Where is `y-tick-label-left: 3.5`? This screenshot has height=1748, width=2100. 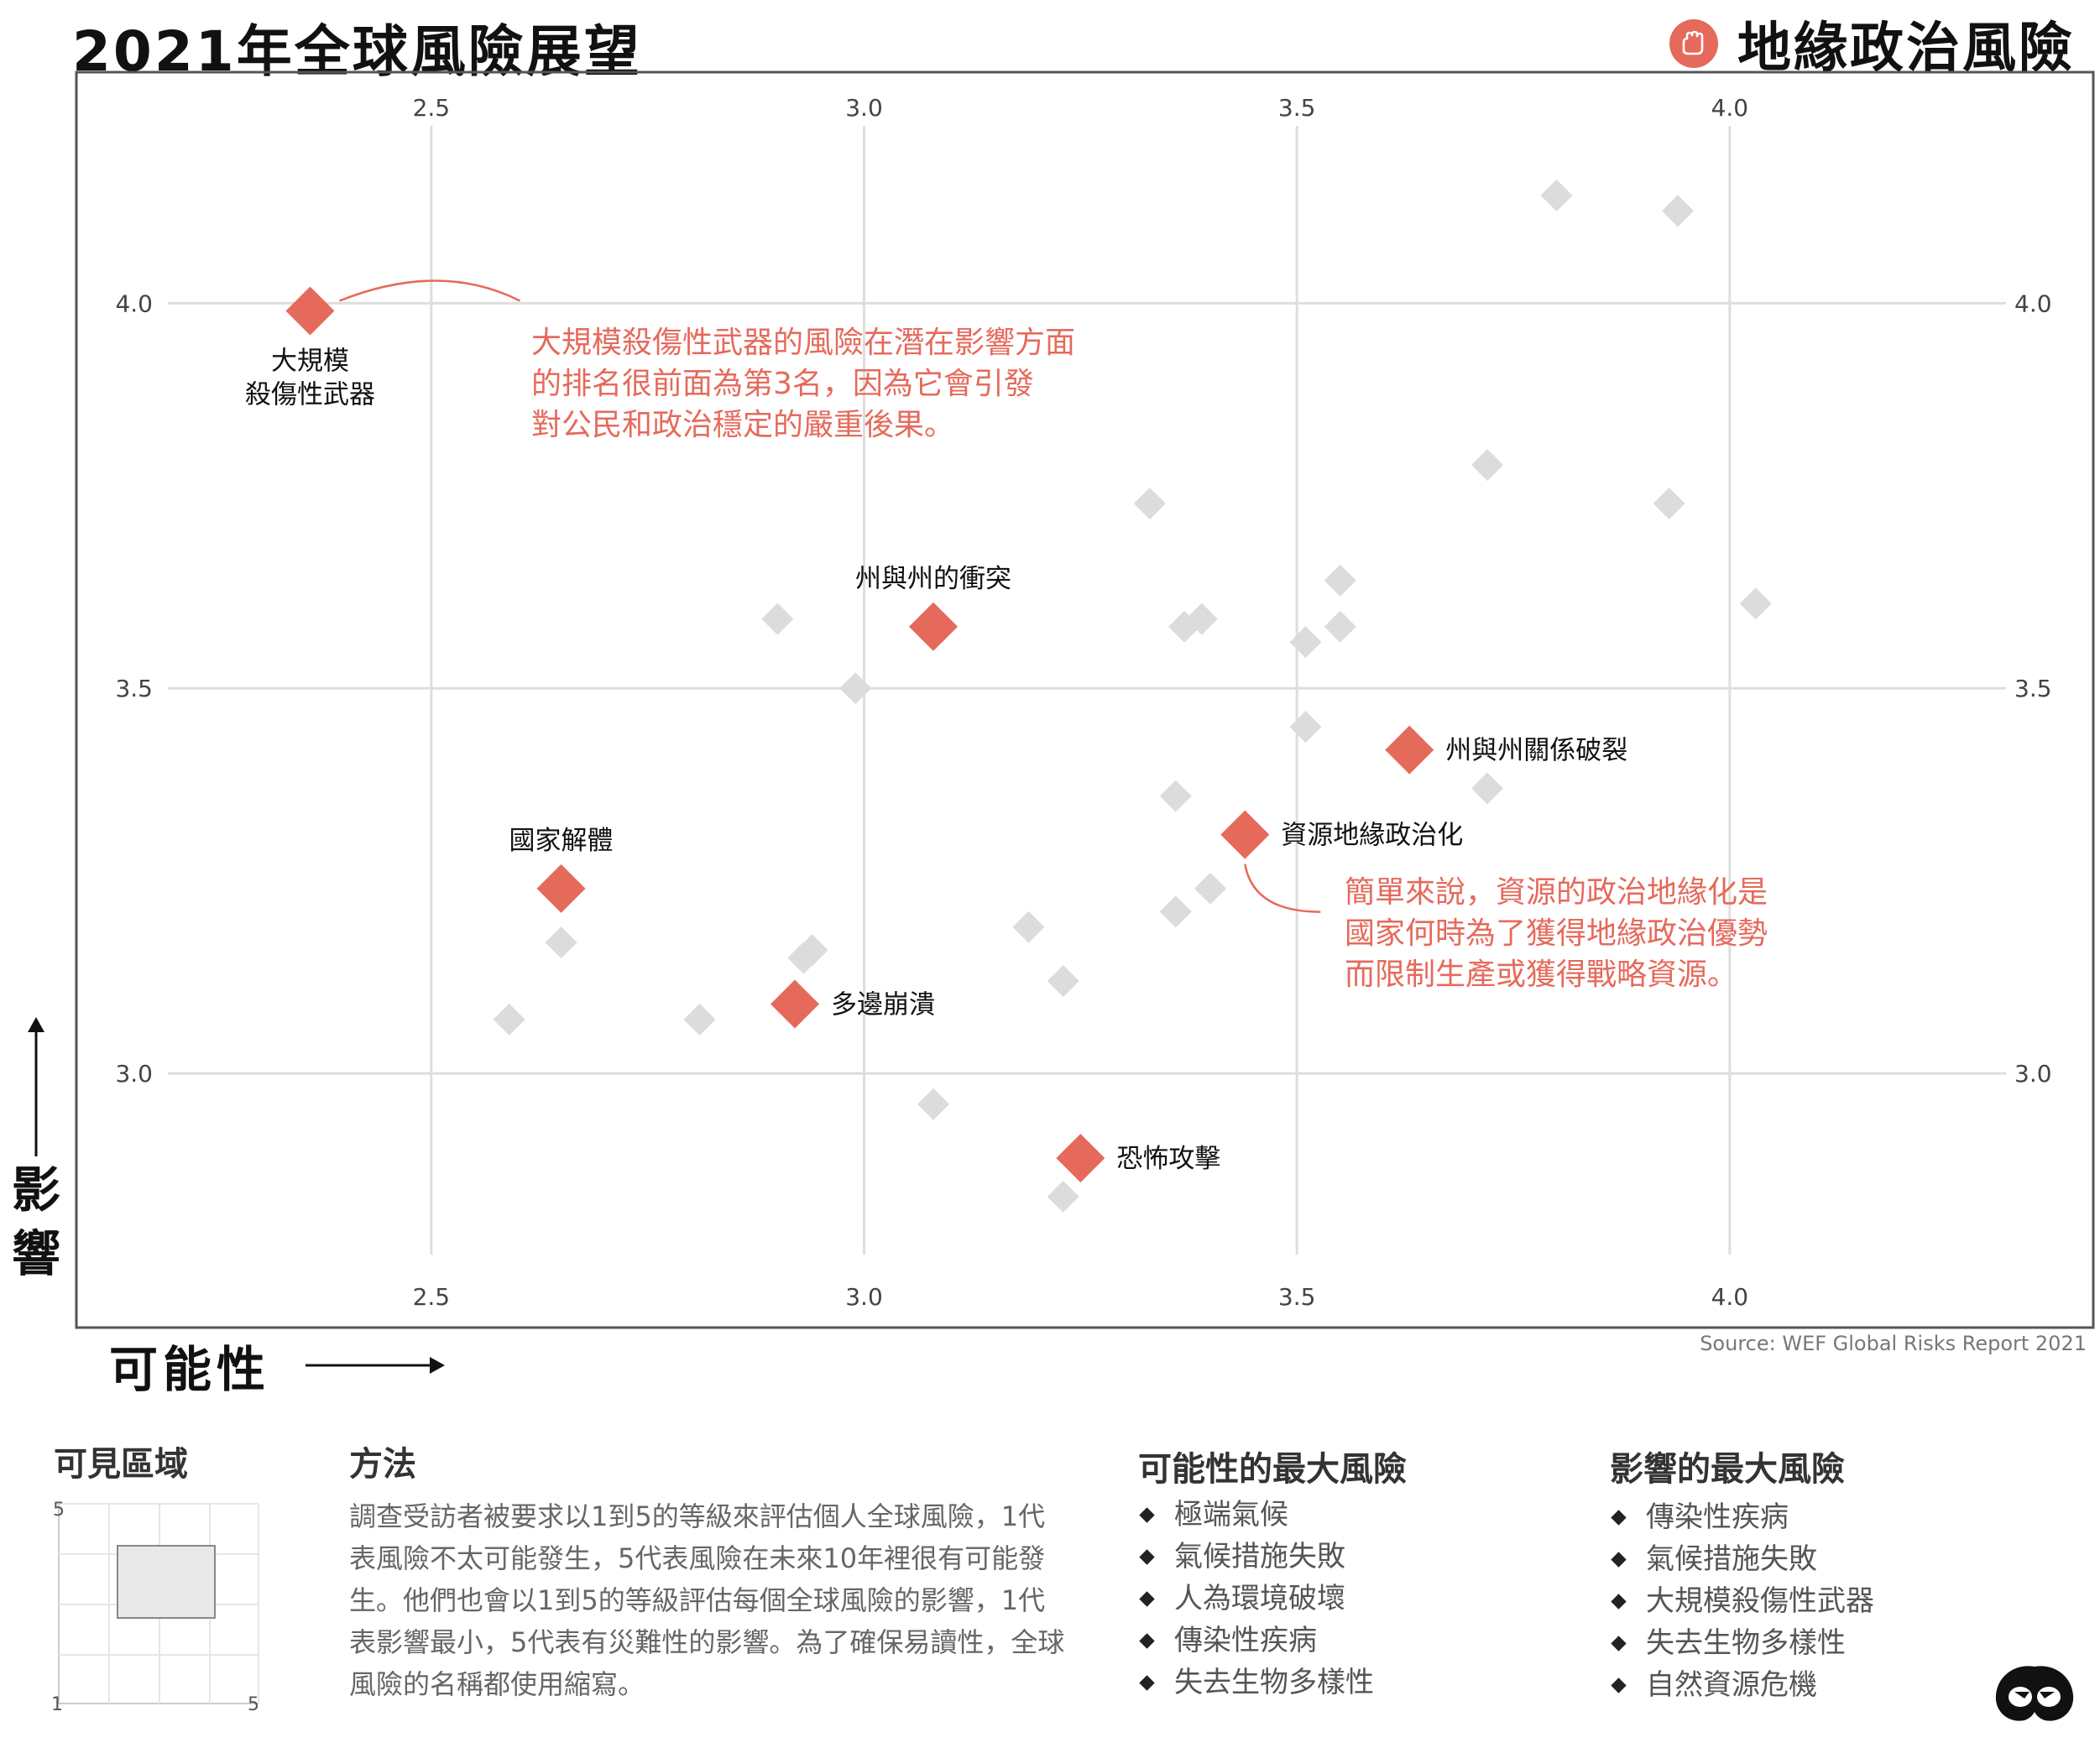 y-tick-label-left: 3.5 is located at coordinates (134, 688).